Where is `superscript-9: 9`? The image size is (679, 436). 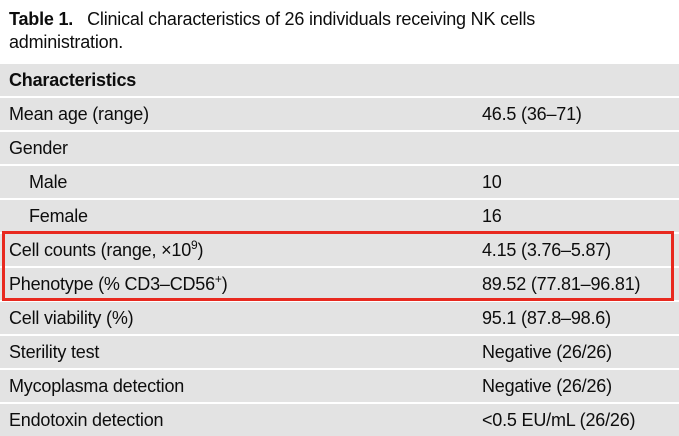
superscript-9: 9 is located at coordinates (194, 244).